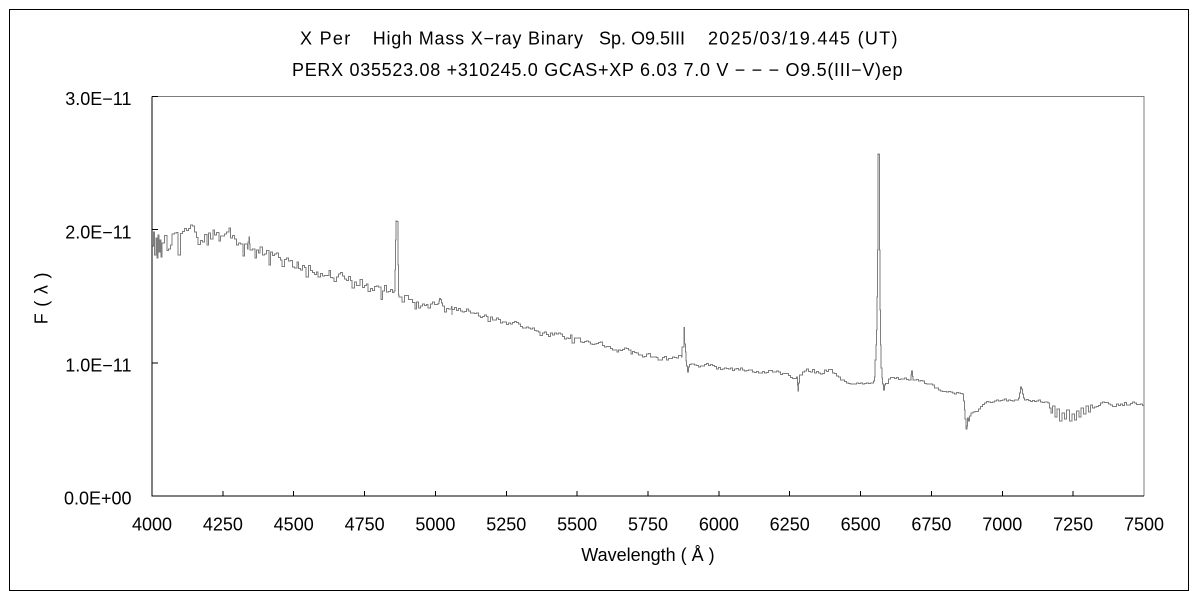 This screenshot has height=600, width=1200. I want to click on svg-text: 6750, so click(931, 525).